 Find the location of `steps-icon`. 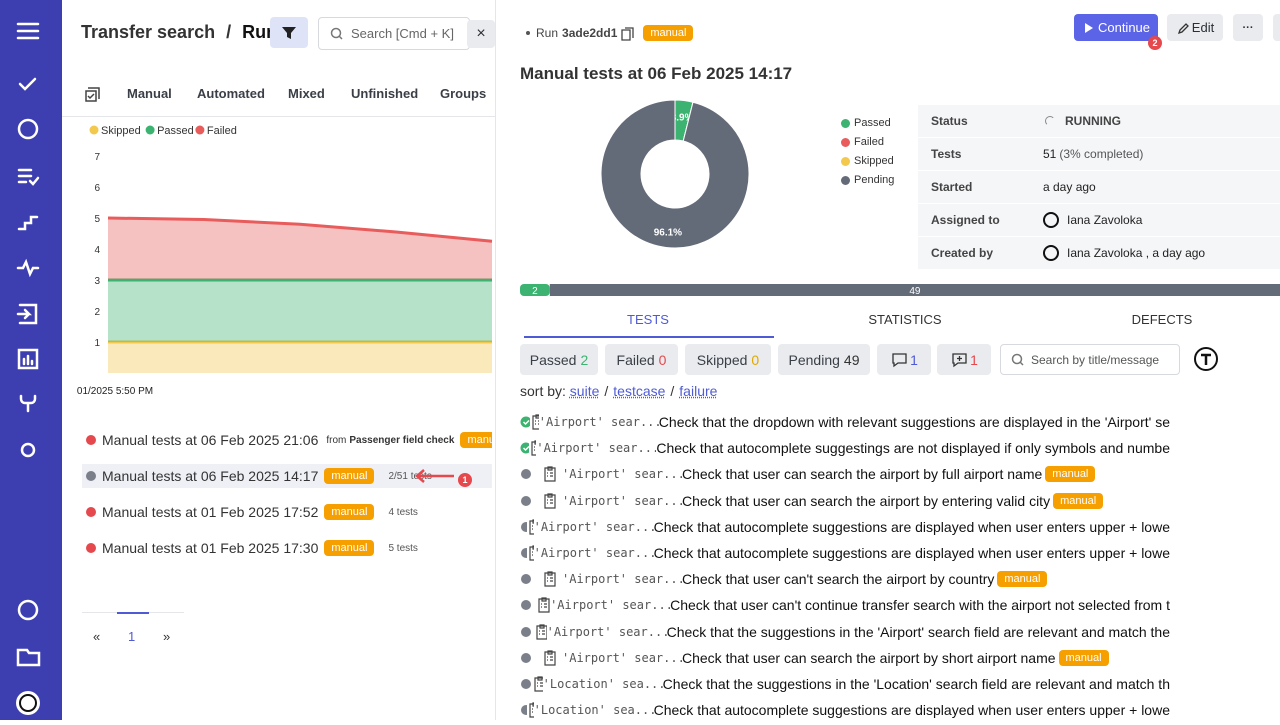

steps-icon is located at coordinates (28, 223).